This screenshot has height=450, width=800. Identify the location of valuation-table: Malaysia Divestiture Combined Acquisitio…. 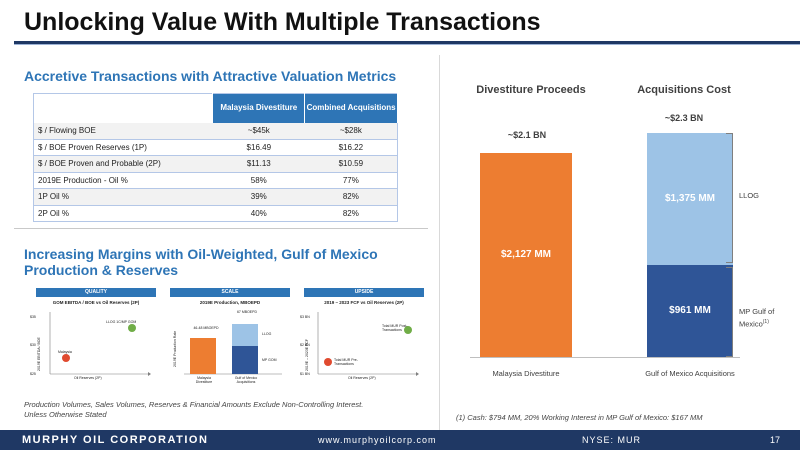
(215, 157).